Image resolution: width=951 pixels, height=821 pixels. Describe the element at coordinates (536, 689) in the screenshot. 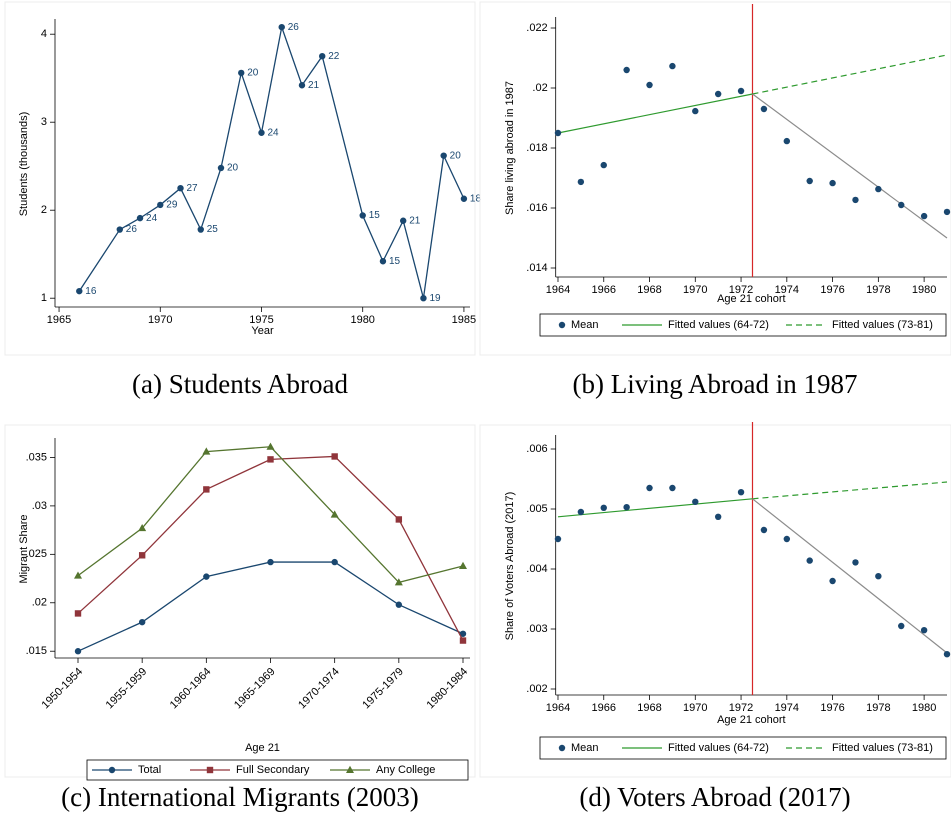

I see `y-tick-label: .002` at that location.